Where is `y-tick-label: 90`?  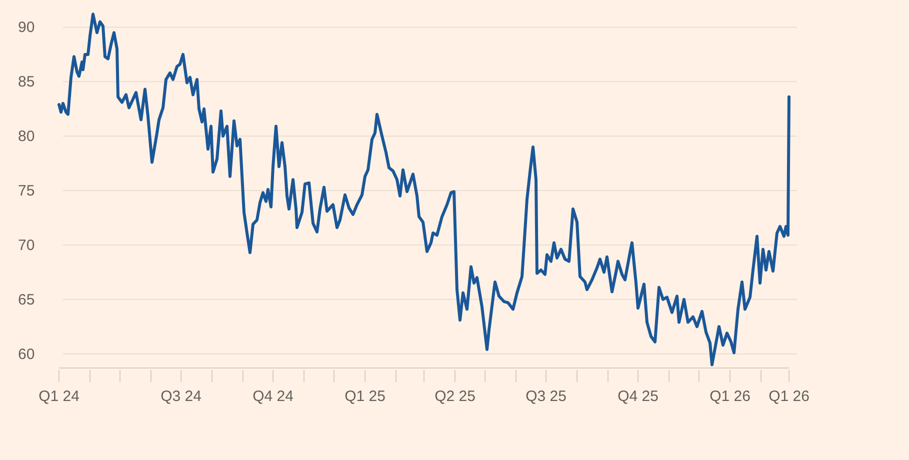
y-tick-label: 90 is located at coordinates (26, 27).